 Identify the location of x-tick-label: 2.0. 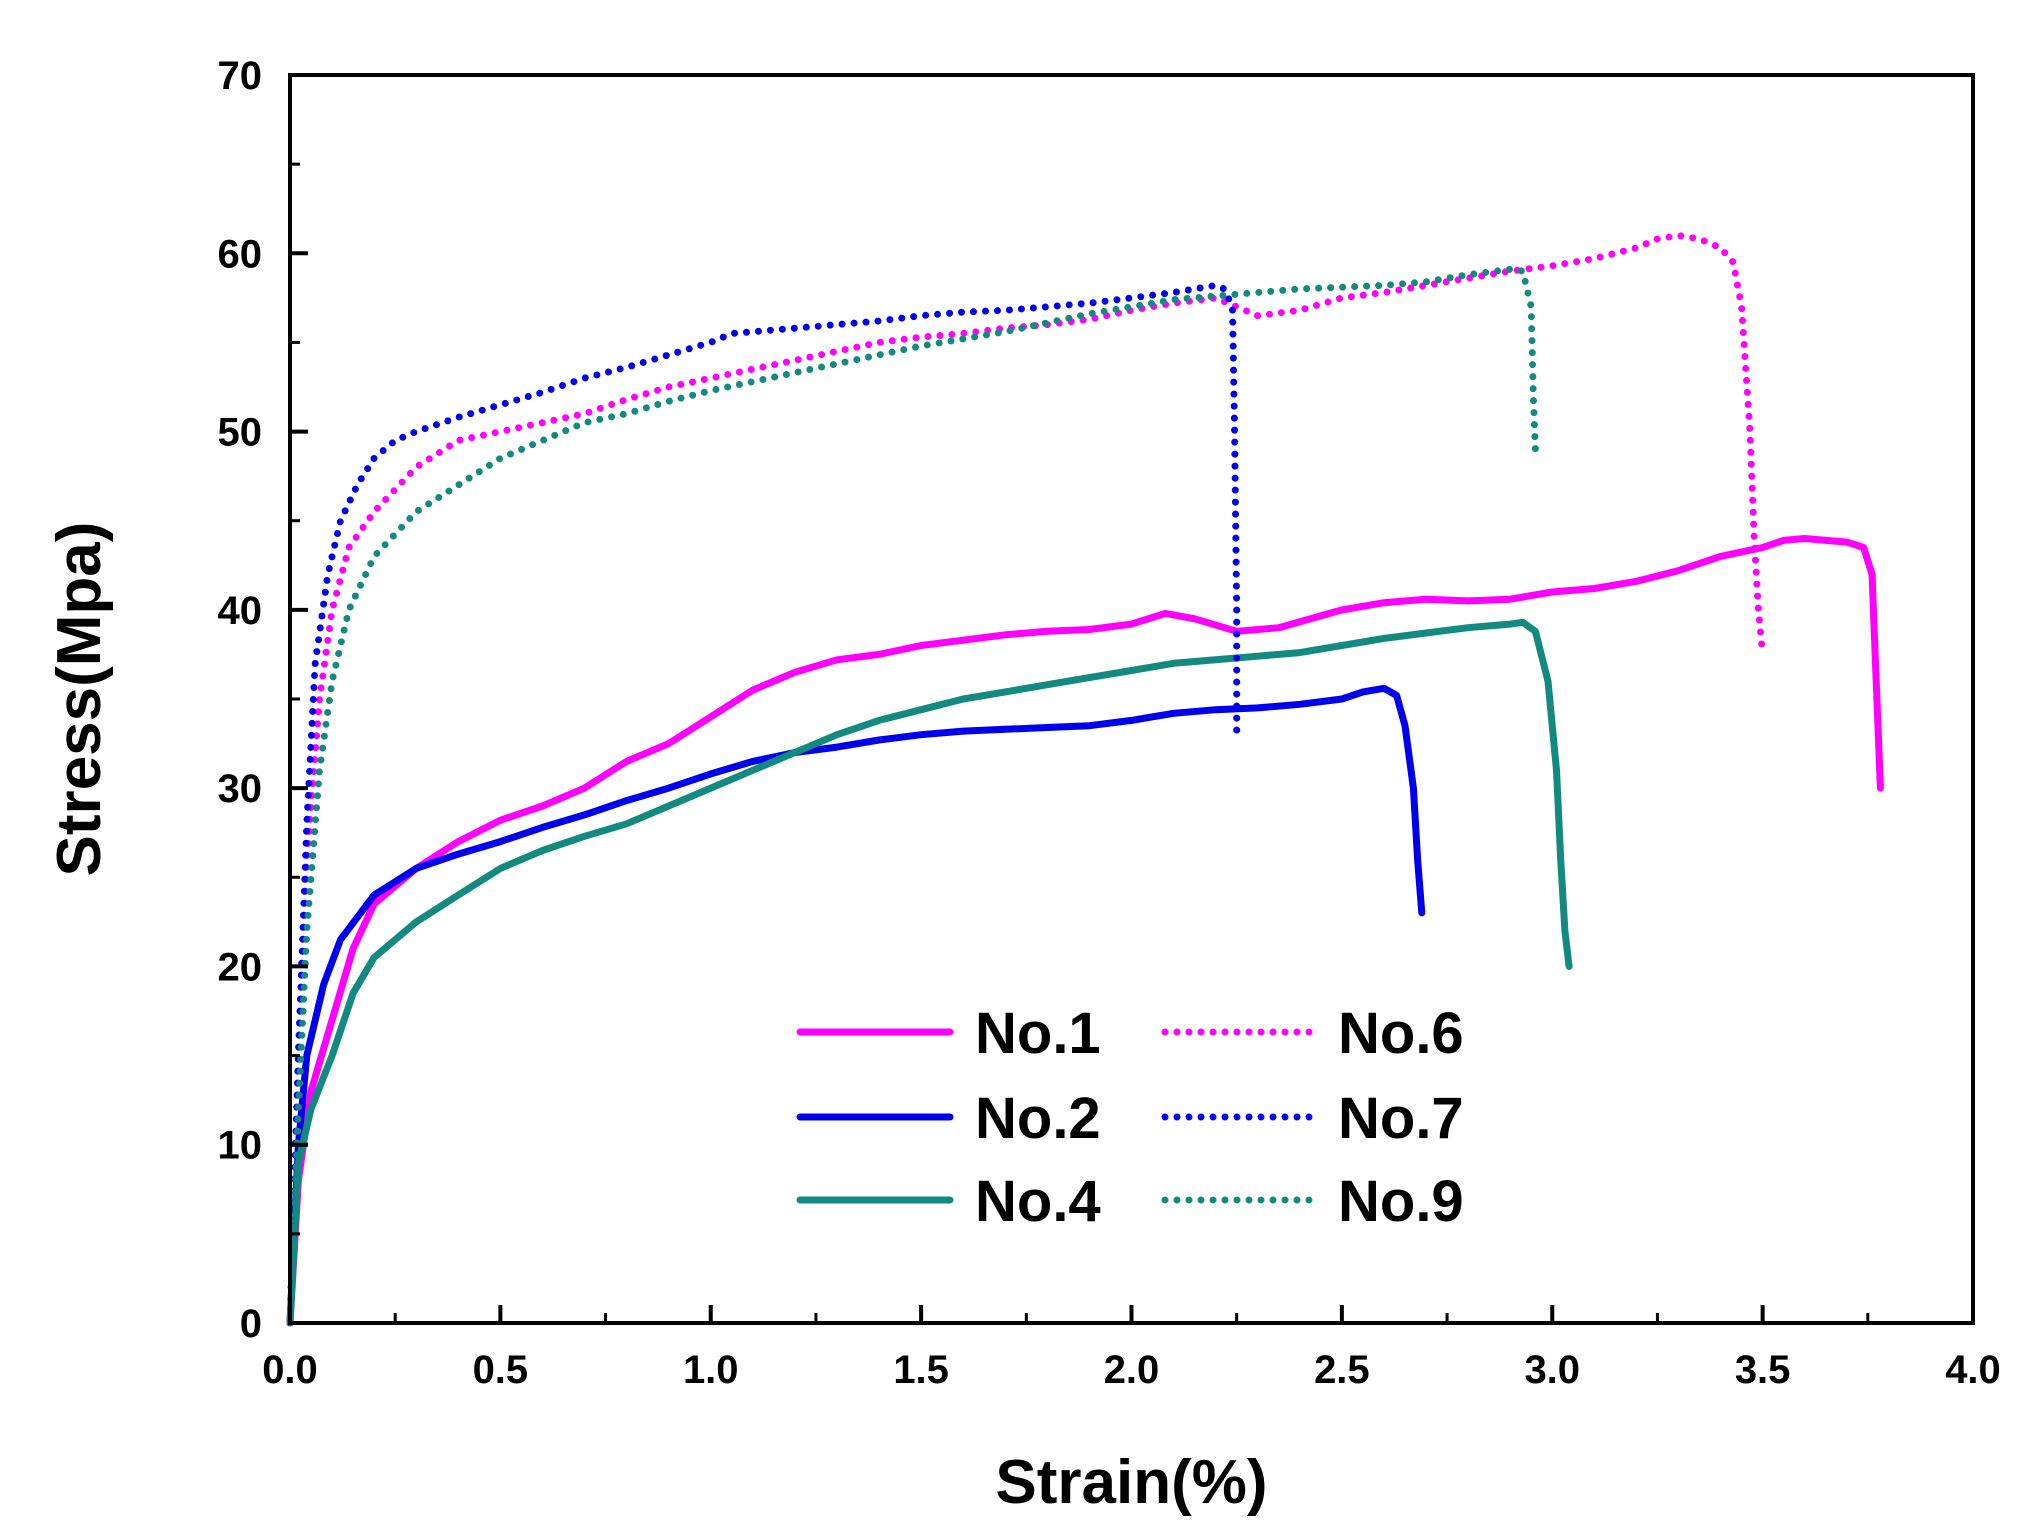
(1132, 1370).